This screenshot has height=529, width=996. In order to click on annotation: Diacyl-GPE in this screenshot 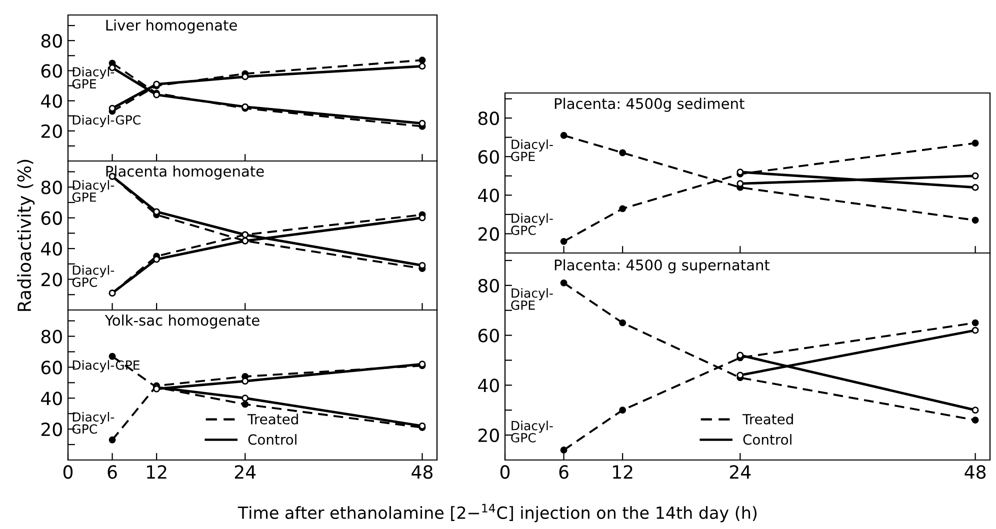, I will do `click(106, 366)`.